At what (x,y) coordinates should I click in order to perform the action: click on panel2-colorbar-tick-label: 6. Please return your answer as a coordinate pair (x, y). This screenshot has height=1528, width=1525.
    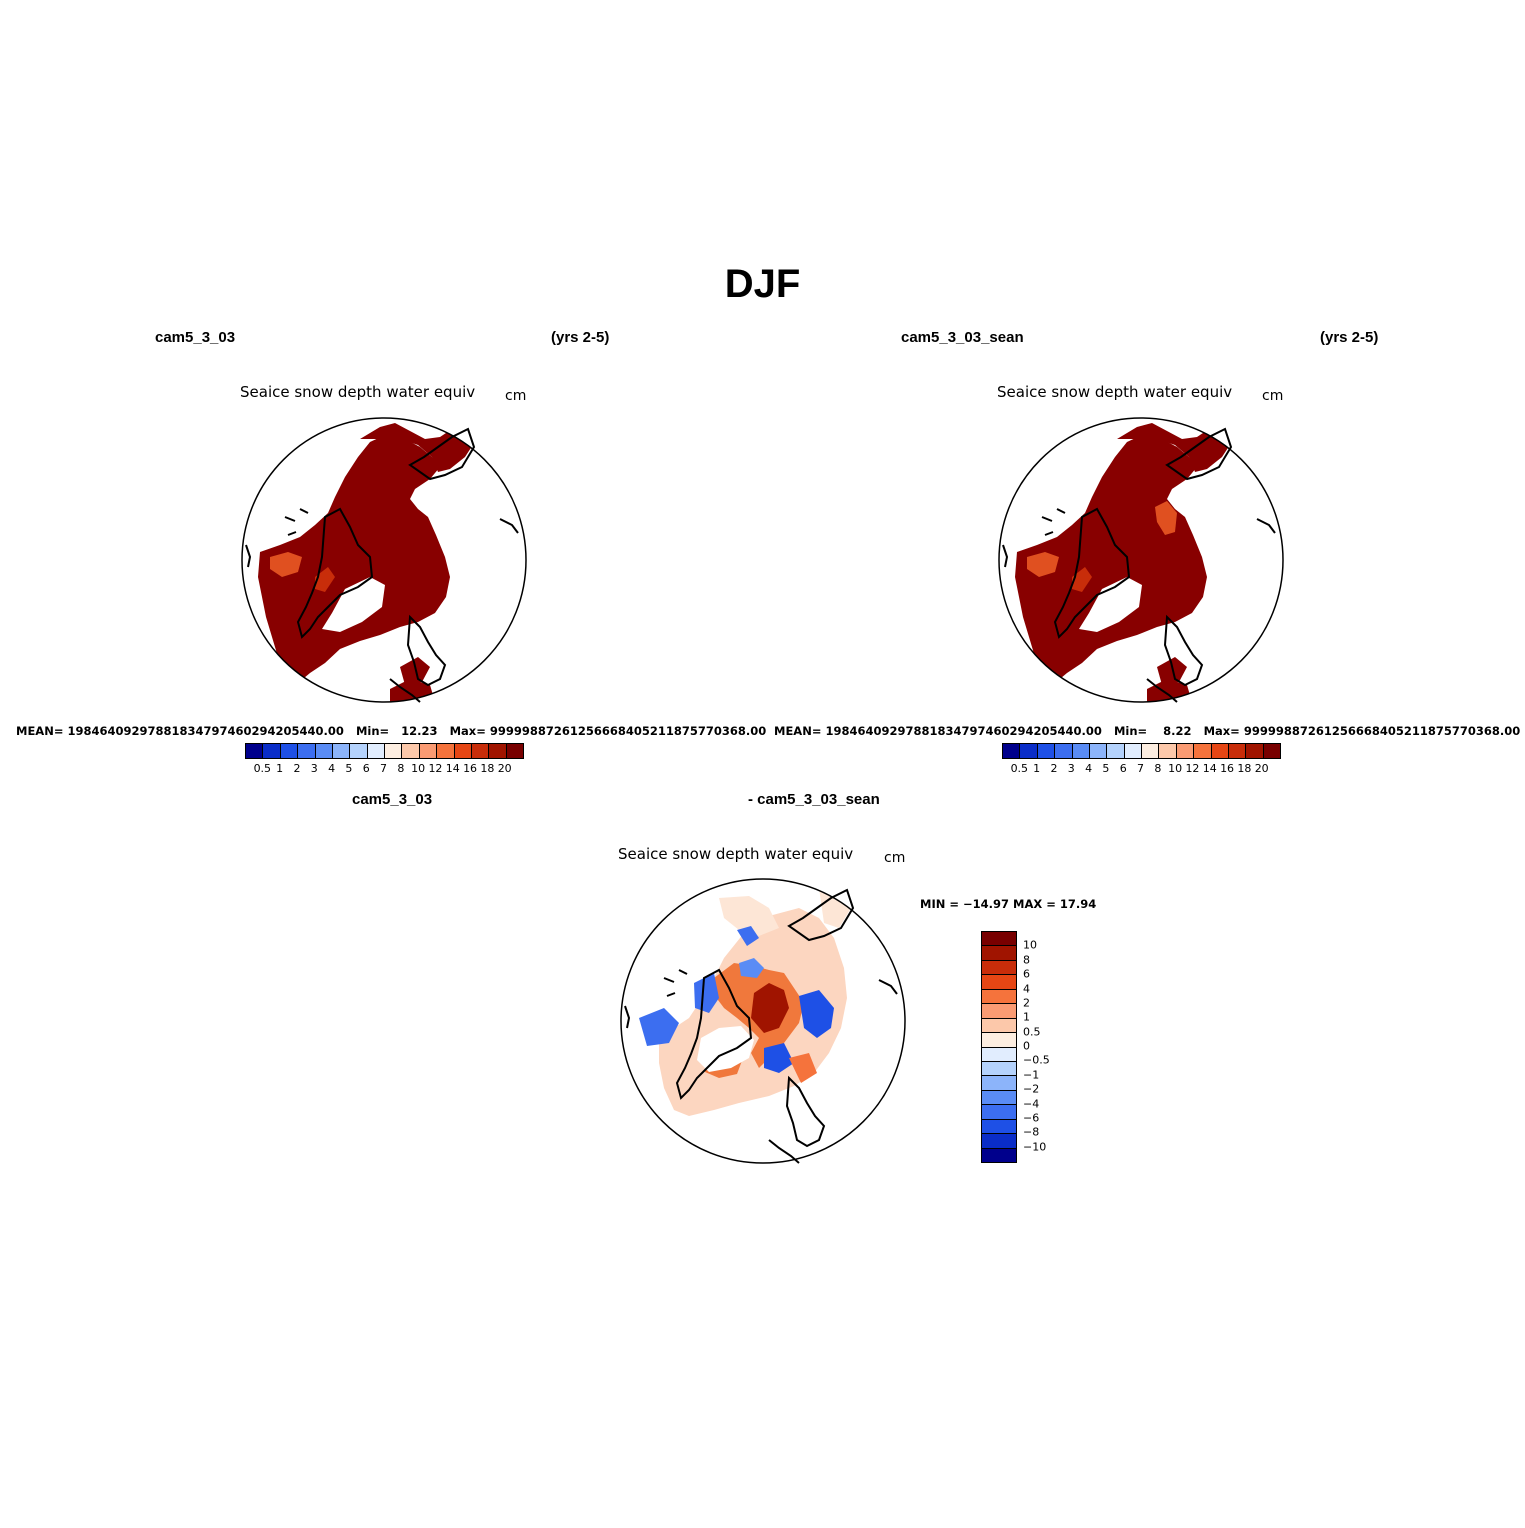
    Looking at the image, I should click on (1123, 768).